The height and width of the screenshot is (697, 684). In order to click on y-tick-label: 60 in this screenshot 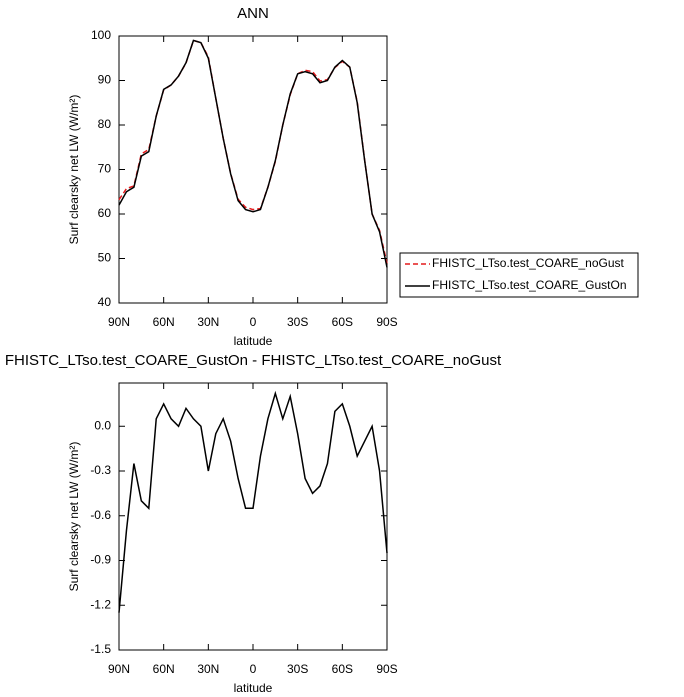, I will do `click(105, 213)`.